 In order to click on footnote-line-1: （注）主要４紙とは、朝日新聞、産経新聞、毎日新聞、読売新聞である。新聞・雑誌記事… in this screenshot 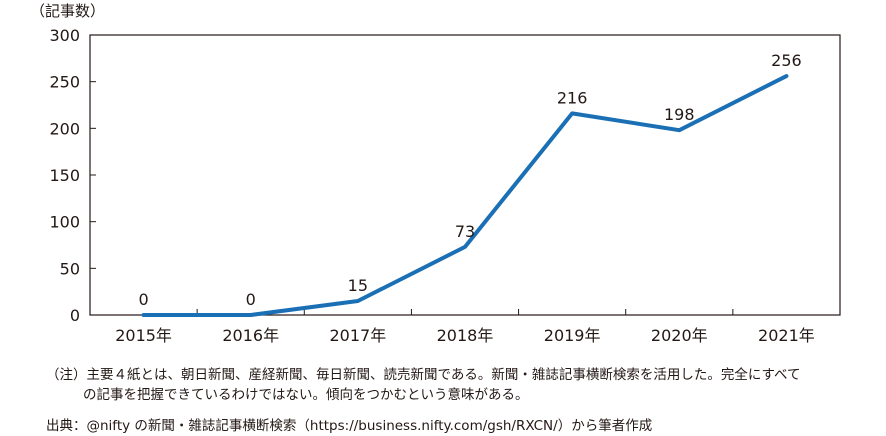, I will do `click(423, 375)`.